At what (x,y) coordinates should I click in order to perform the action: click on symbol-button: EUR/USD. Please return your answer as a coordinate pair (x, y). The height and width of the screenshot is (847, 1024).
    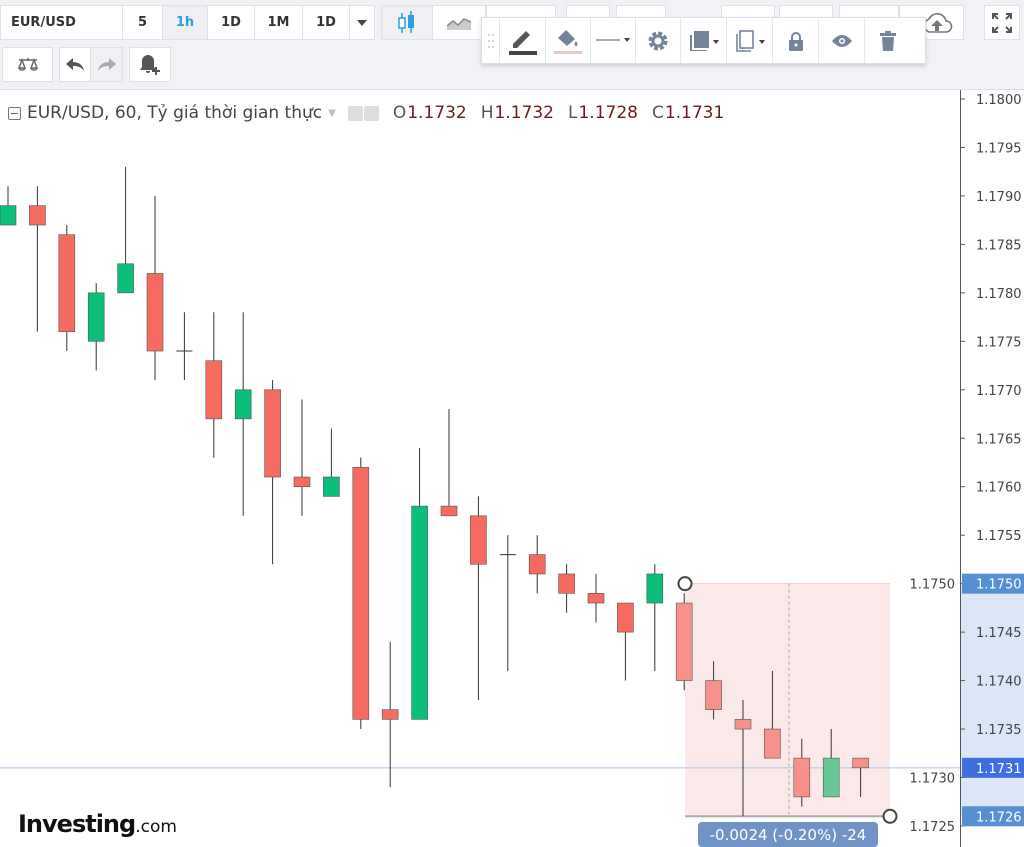
    Looking at the image, I should click on (61, 22).